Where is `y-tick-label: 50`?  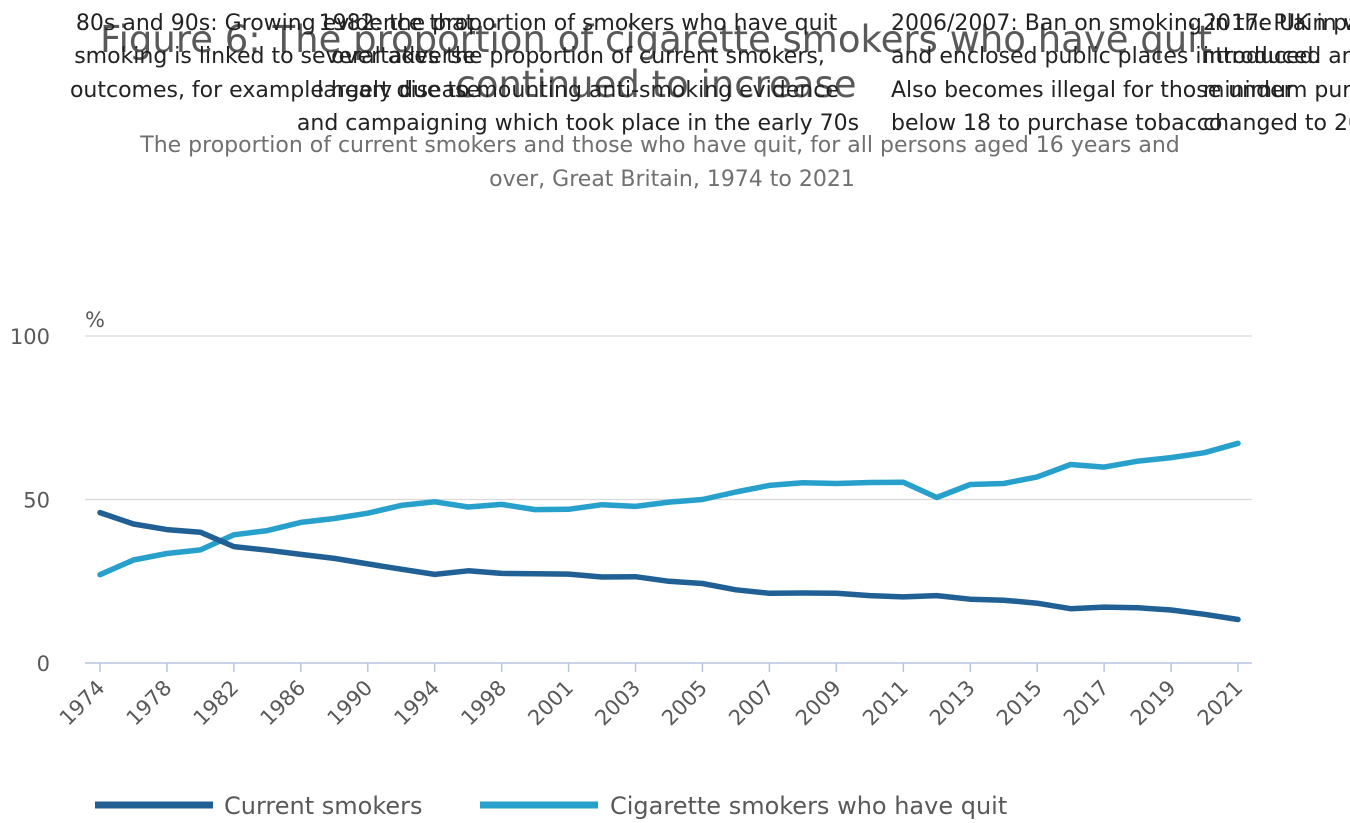 y-tick-label: 50 is located at coordinates (36, 501).